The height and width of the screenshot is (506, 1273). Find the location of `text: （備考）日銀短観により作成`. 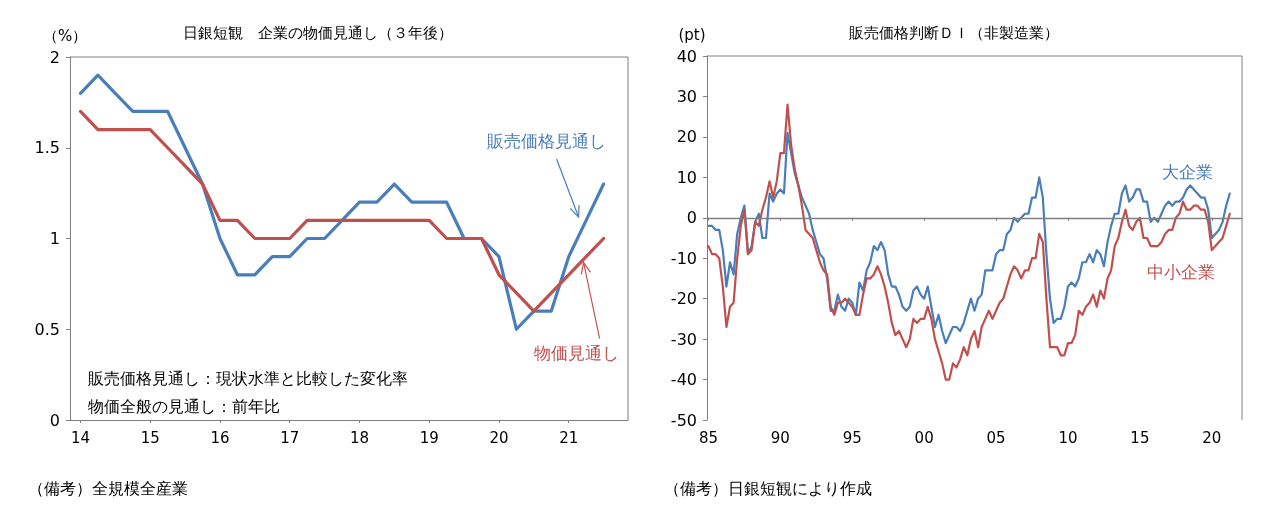

text: （備考）日銀短観により作成 is located at coordinates (768, 488).